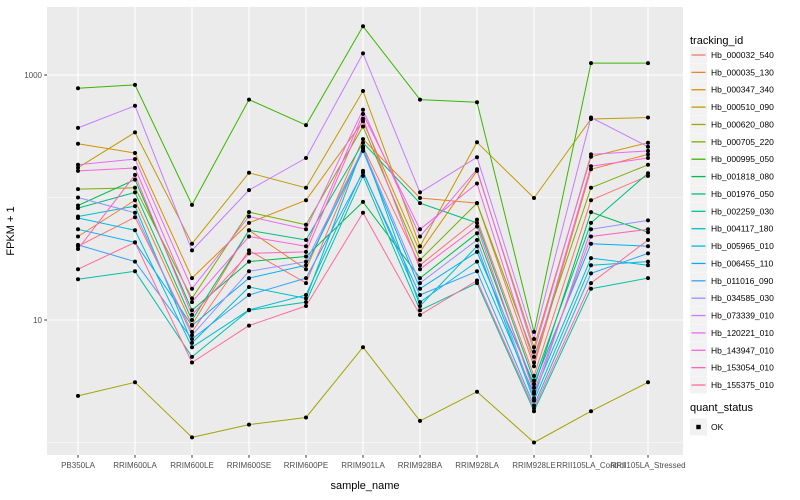 The width and height of the screenshot is (800, 500). What do you see at coordinates (742, 246) in the screenshot?
I see `legend-label: Hb_005965_010` at bounding box center [742, 246].